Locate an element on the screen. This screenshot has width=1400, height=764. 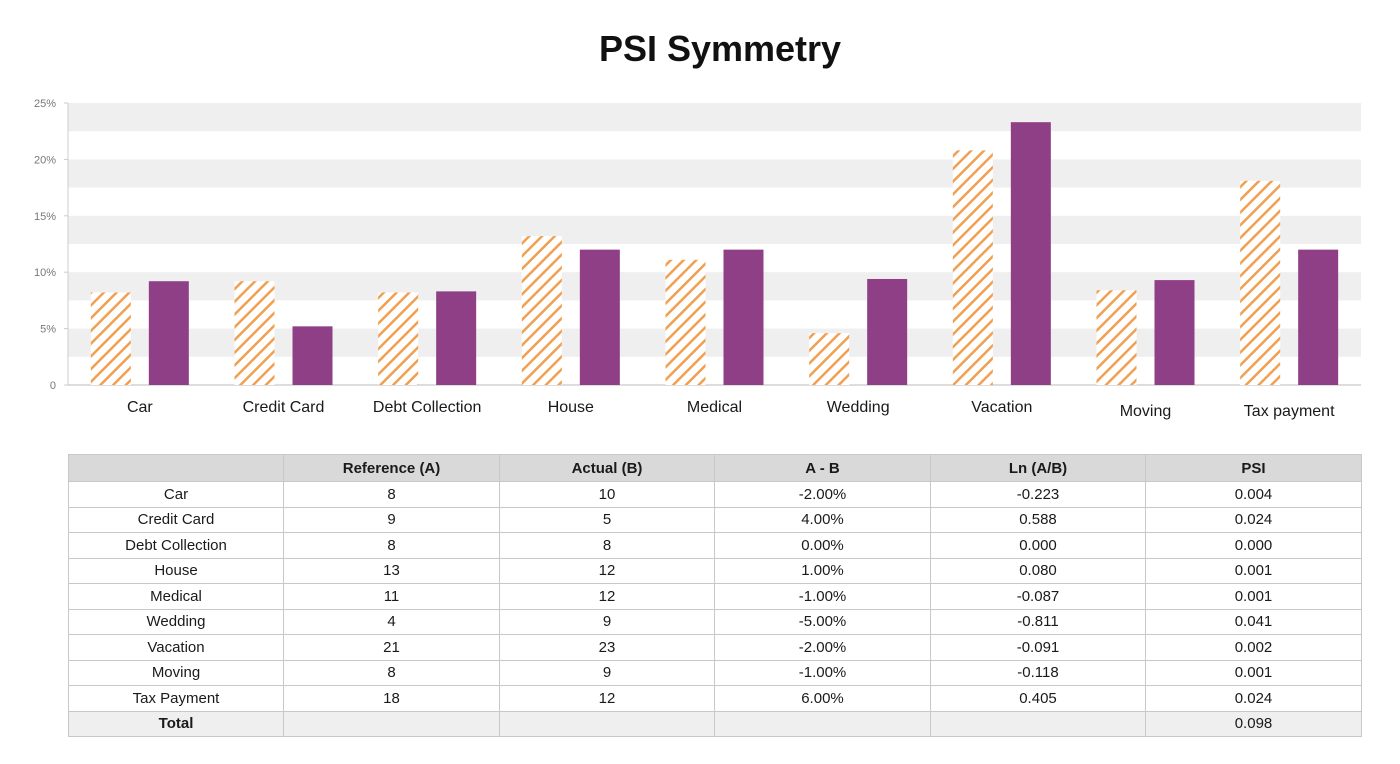
row-psi-cell: 0.041 is located at coordinates (1253, 621).